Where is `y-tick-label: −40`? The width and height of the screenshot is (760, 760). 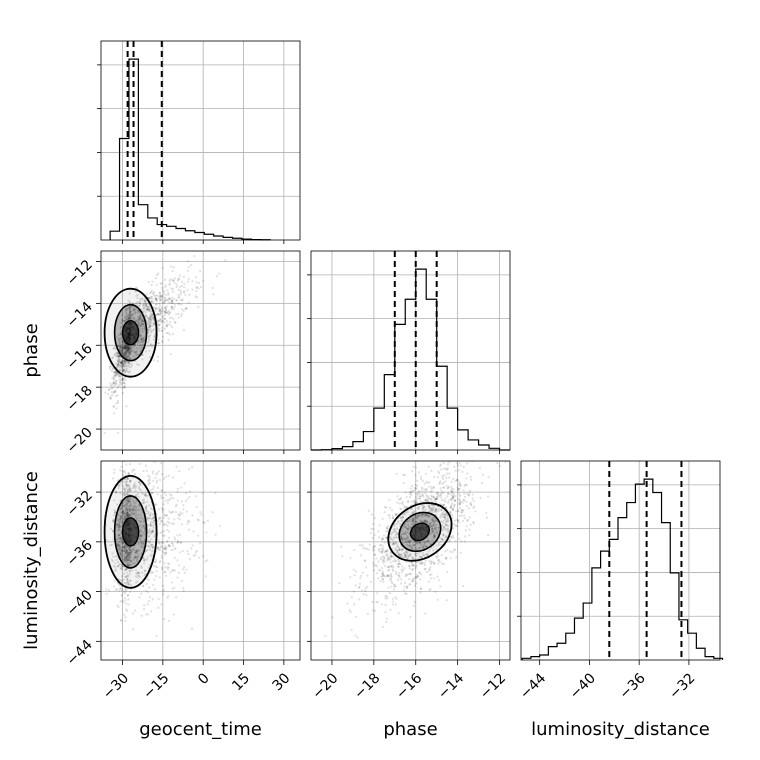
y-tick-label: −40 is located at coordinates (80, 603).